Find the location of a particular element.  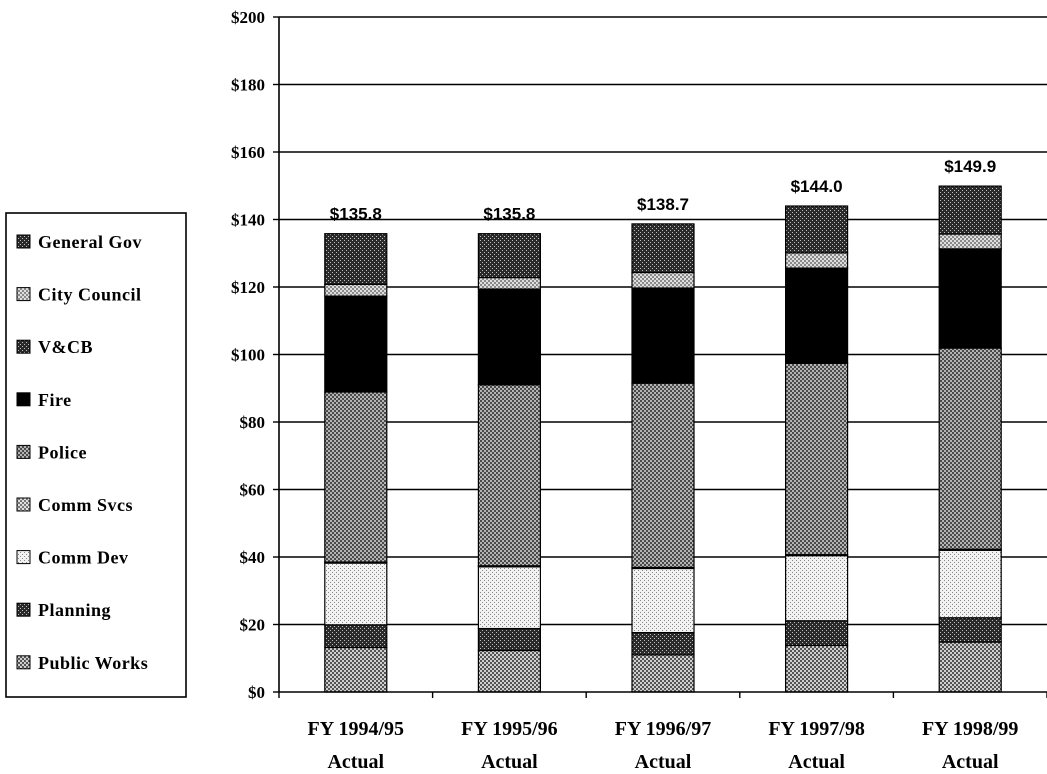

total-label: $138.7 is located at coordinates (663, 204).